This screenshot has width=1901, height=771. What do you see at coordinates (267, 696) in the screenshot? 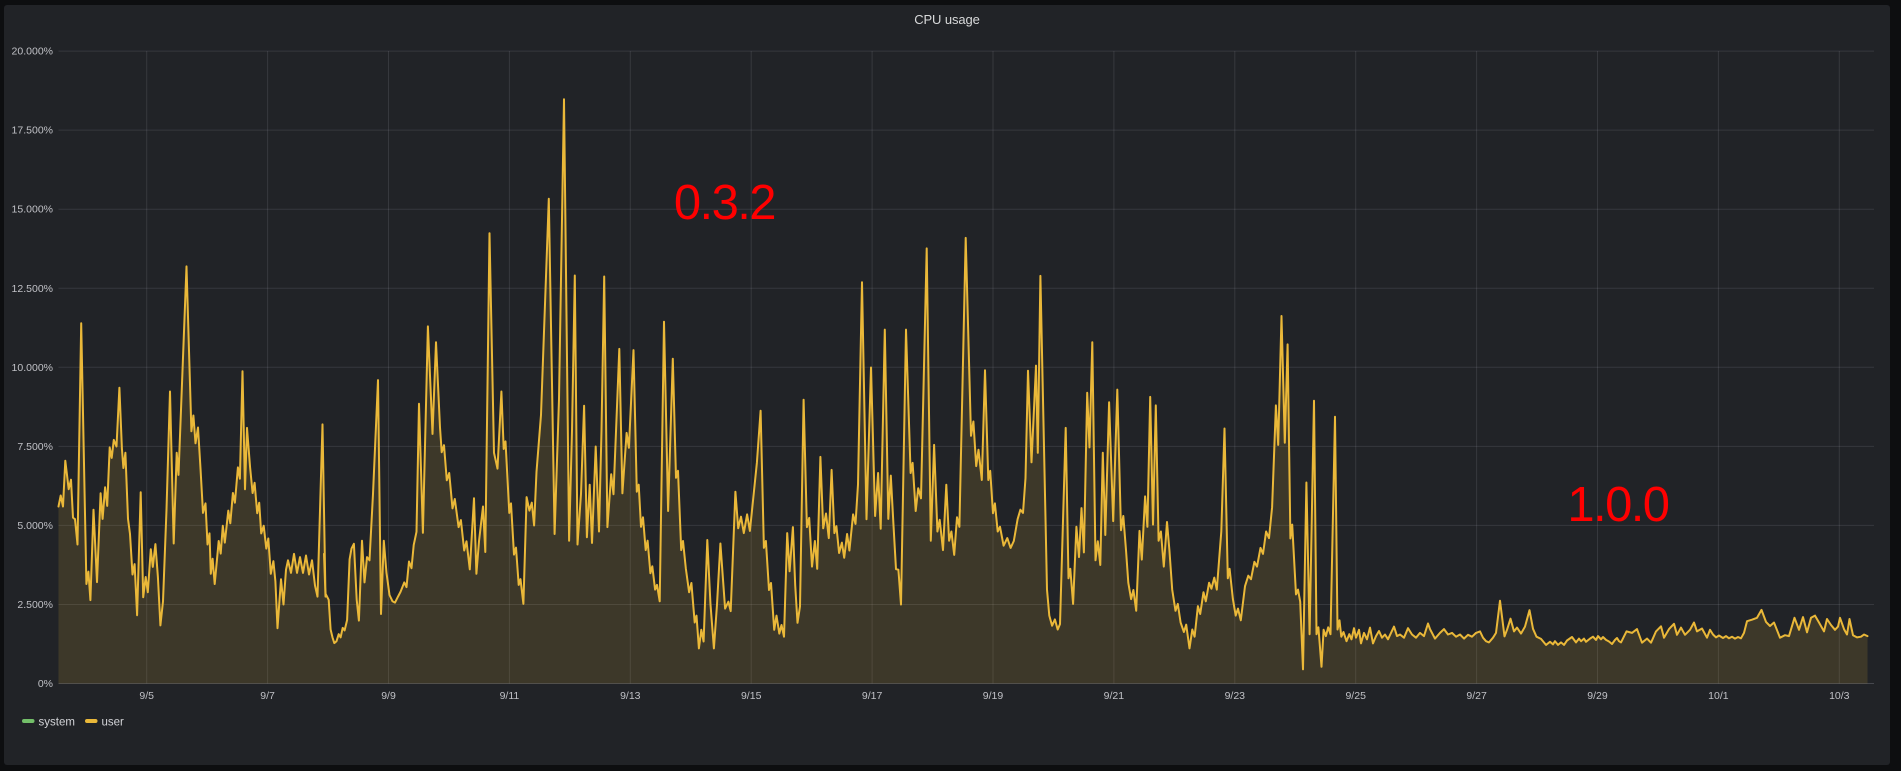
I see `svg-text: 9/7` at bounding box center [267, 696].